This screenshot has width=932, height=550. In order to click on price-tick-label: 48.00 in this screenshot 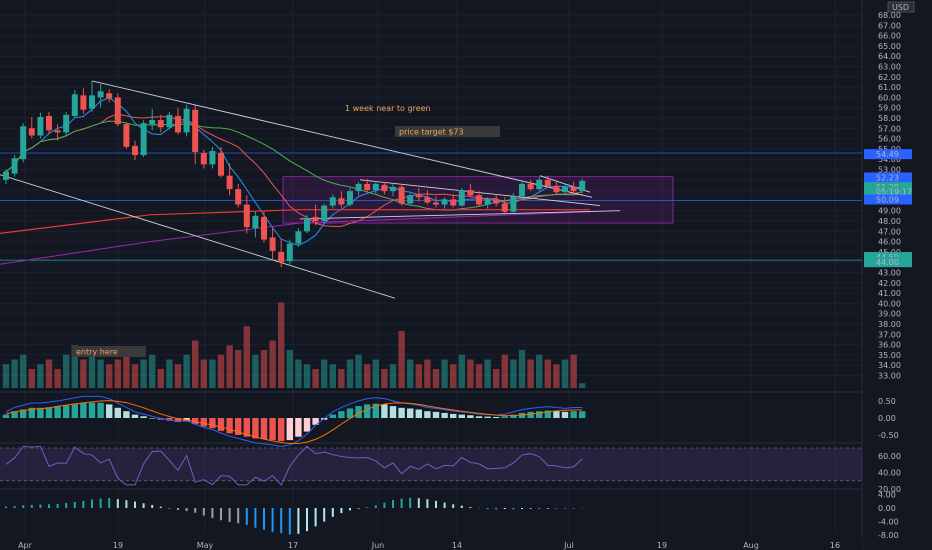, I will do `click(889, 221)`.